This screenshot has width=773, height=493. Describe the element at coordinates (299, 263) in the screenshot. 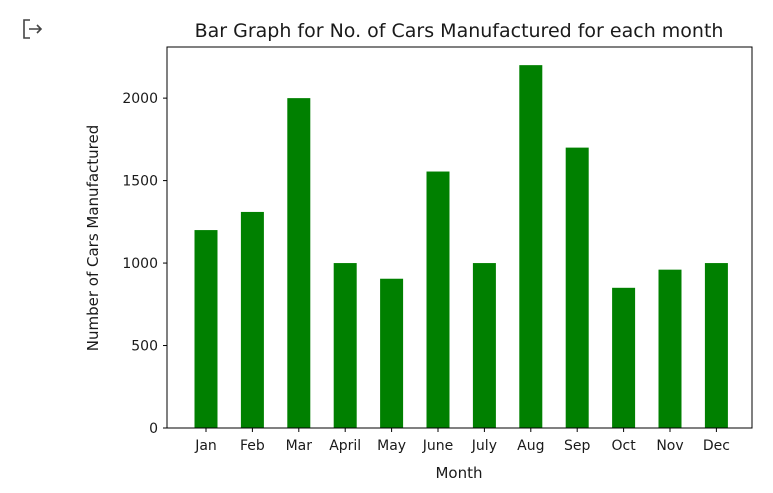

I see `bar-mar` at that location.